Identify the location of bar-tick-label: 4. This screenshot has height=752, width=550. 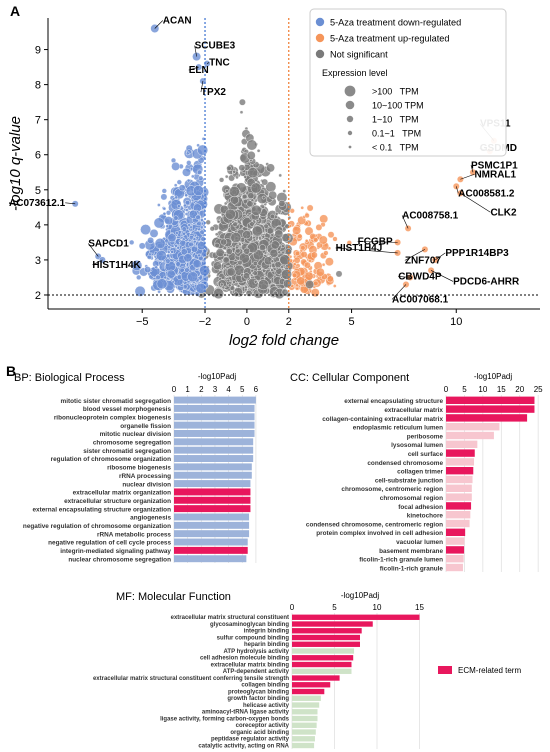
(228, 389).